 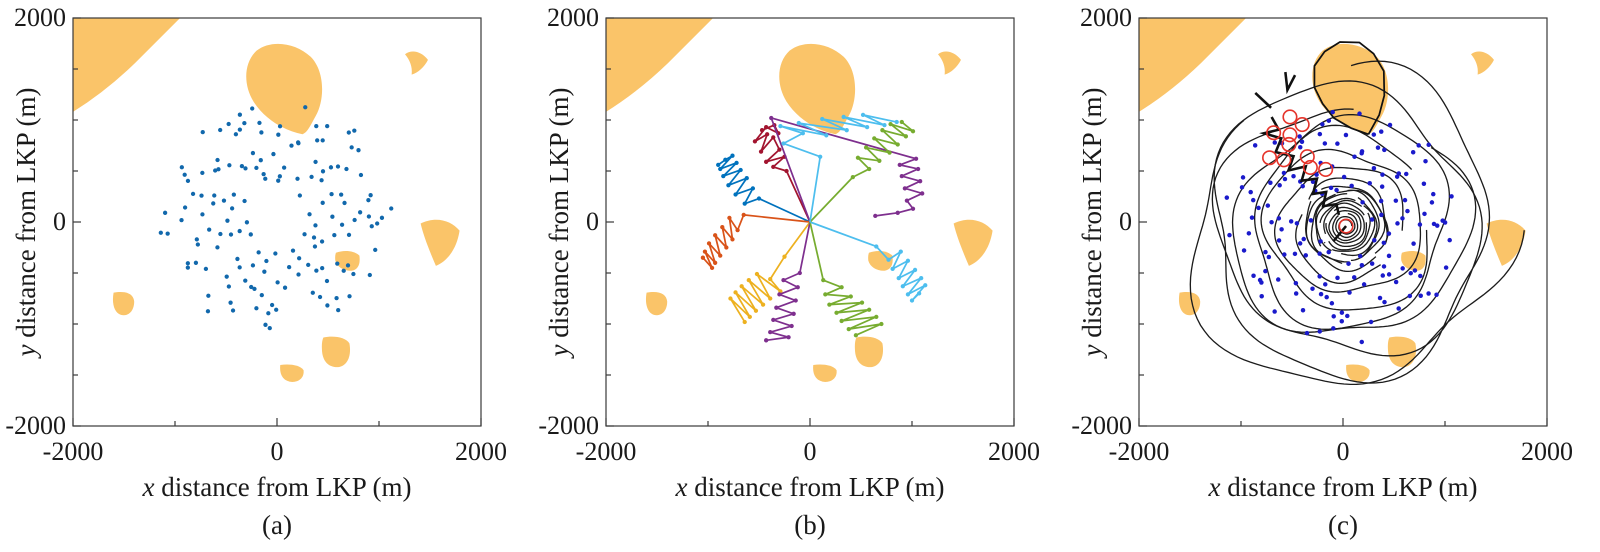 What do you see at coordinates (35, 425) in the screenshot?
I see `y-tick-label: -2000` at bounding box center [35, 425].